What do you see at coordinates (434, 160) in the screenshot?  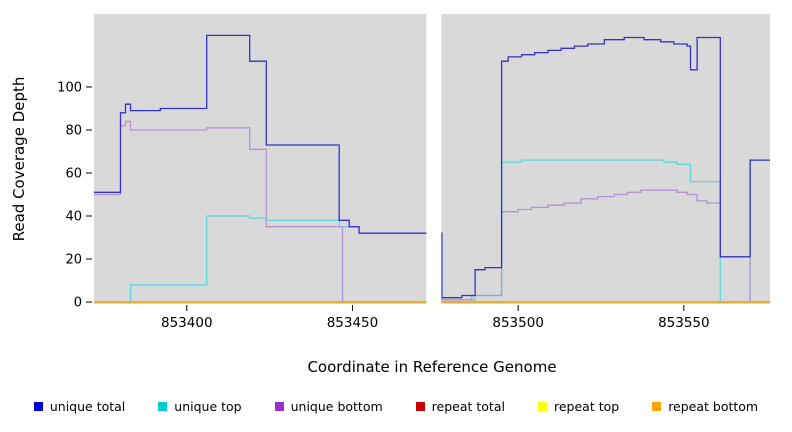 I see `coverage-gap-band` at bounding box center [434, 160].